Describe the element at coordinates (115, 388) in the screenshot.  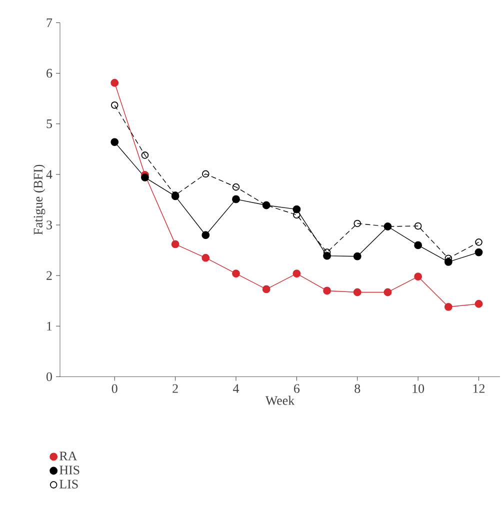
I see `x-tick-label: 0` at that location.